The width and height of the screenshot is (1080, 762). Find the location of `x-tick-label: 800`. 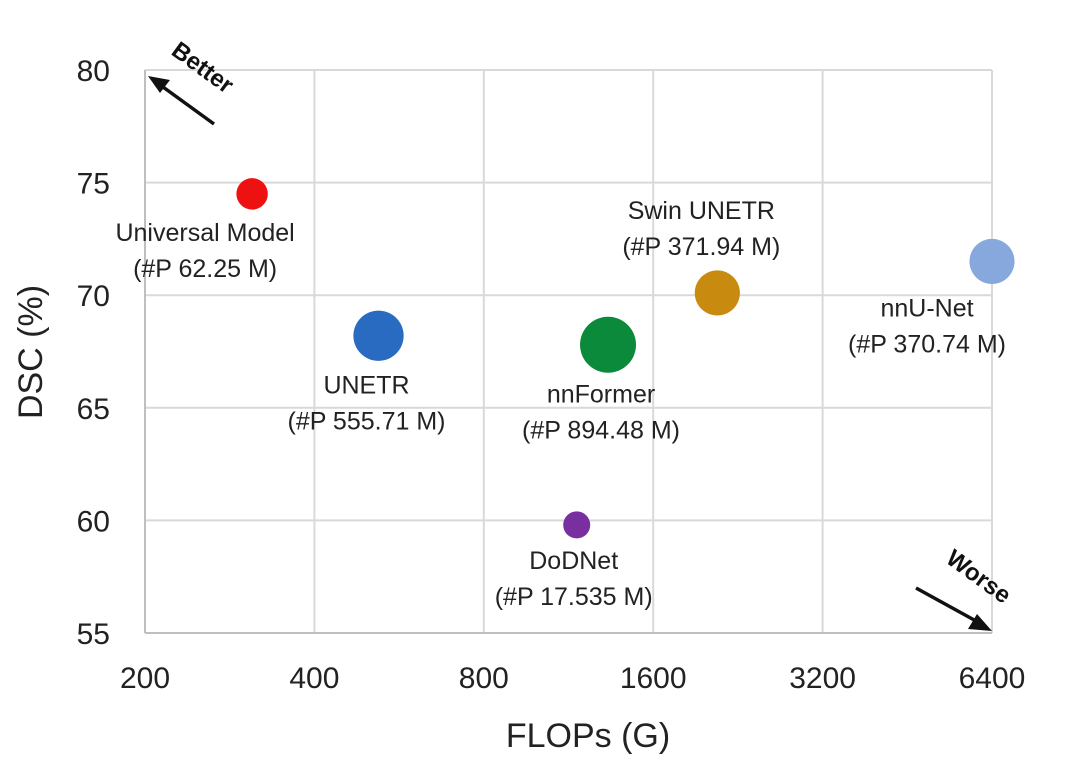

x-tick-label: 800 is located at coordinates (484, 678).